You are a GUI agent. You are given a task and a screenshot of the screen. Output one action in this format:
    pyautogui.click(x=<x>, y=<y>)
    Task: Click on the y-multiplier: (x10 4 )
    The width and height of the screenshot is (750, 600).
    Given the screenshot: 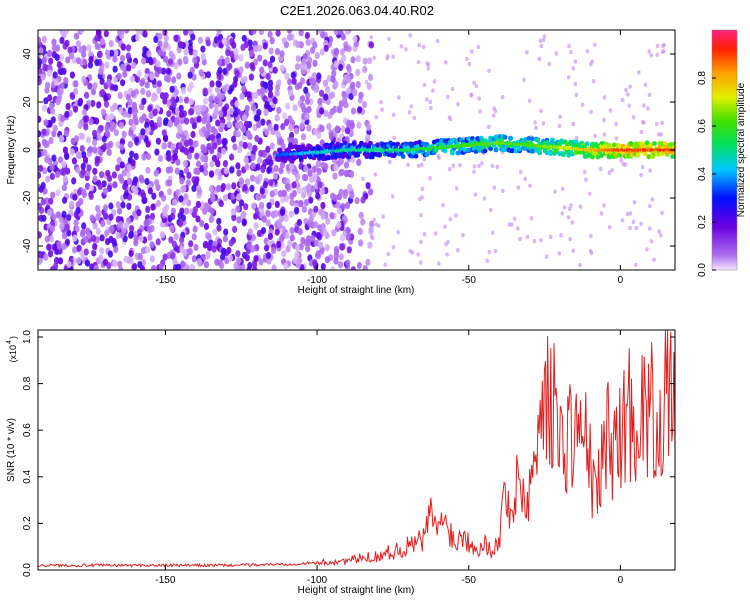 What is the action you would take?
    pyautogui.click(x=12, y=349)
    